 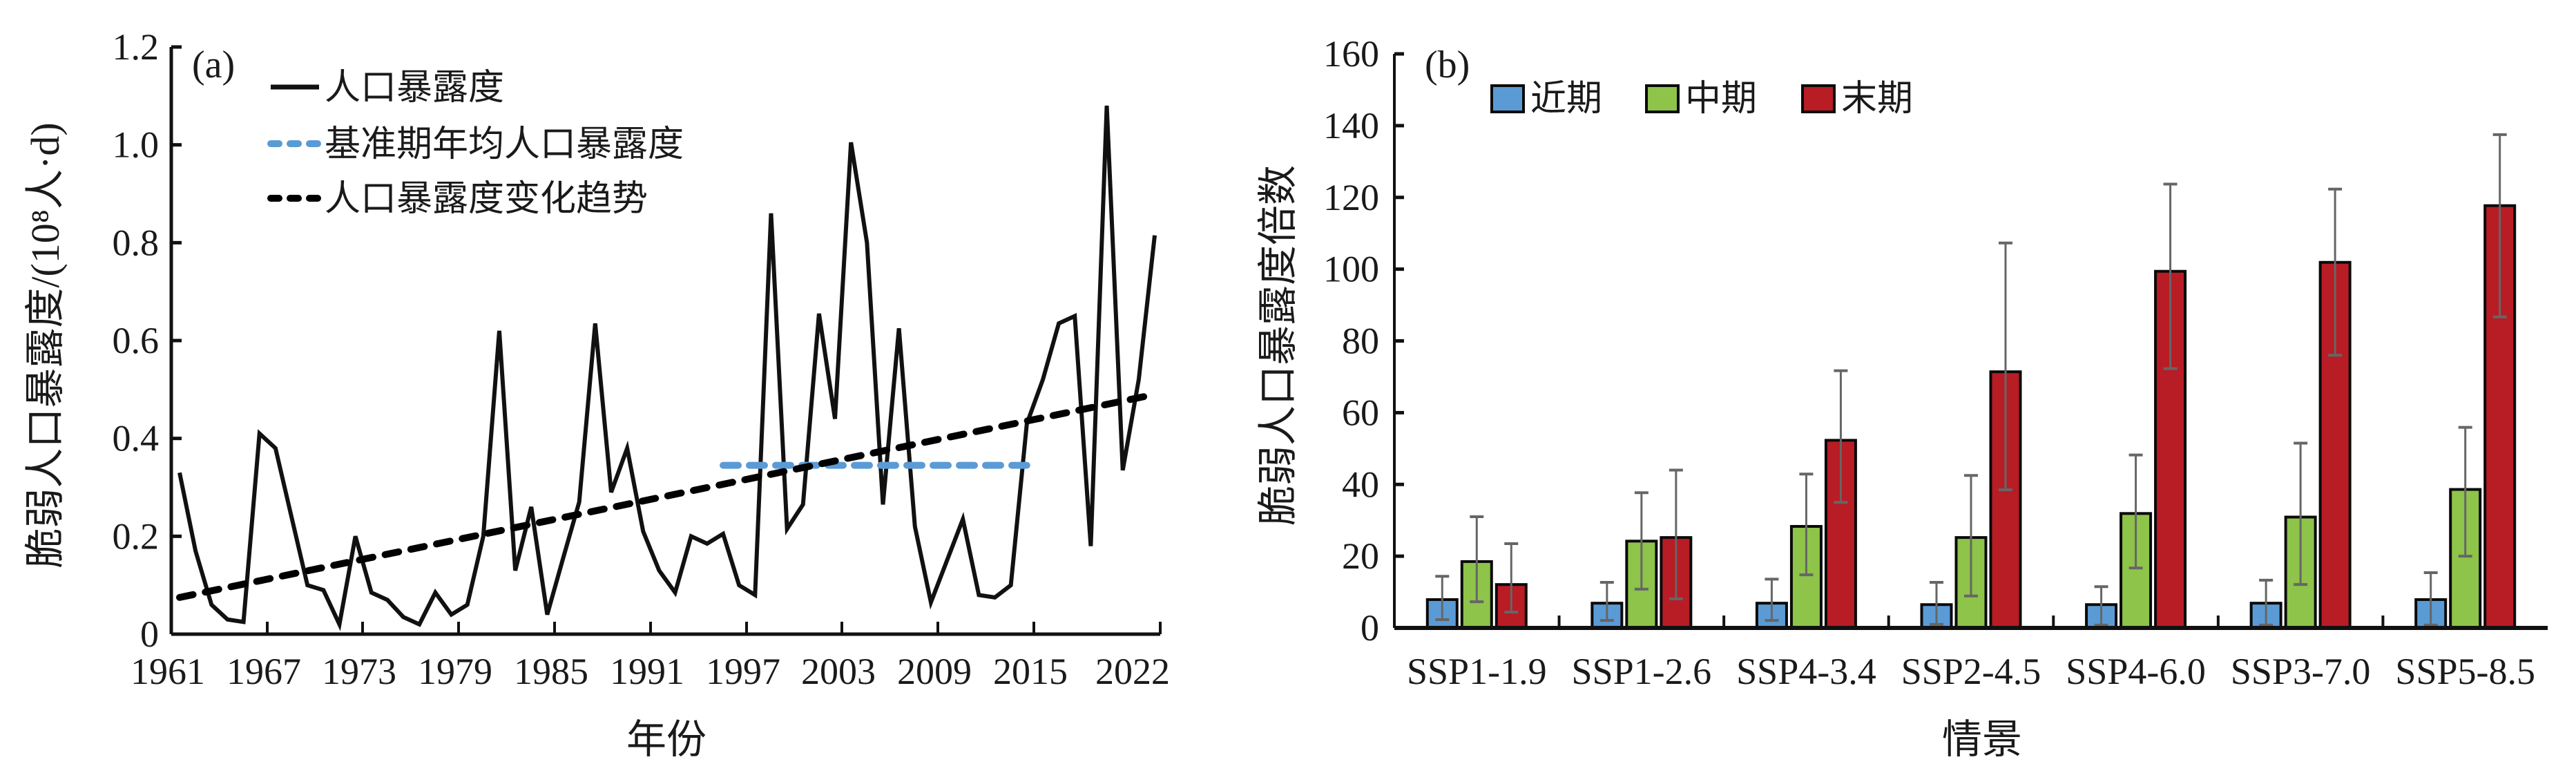 What do you see at coordinates (1566, 99) in the screenshot?
I see `panel-b-legend-label: 近期` at bounding box center [1566, 99].